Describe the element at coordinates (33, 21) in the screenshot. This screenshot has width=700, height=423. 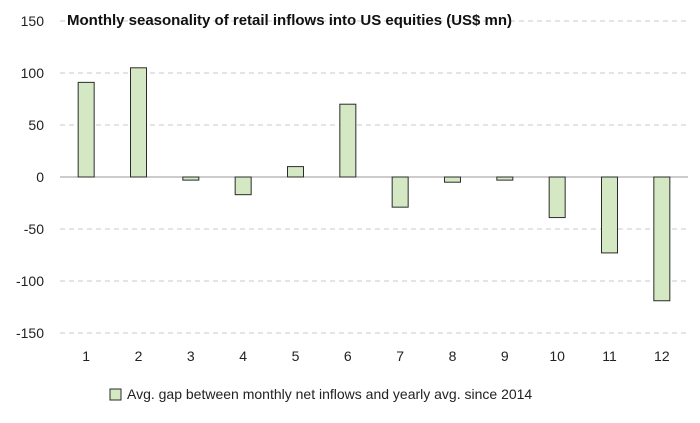
I see `y-tick-label: 150` at that location.